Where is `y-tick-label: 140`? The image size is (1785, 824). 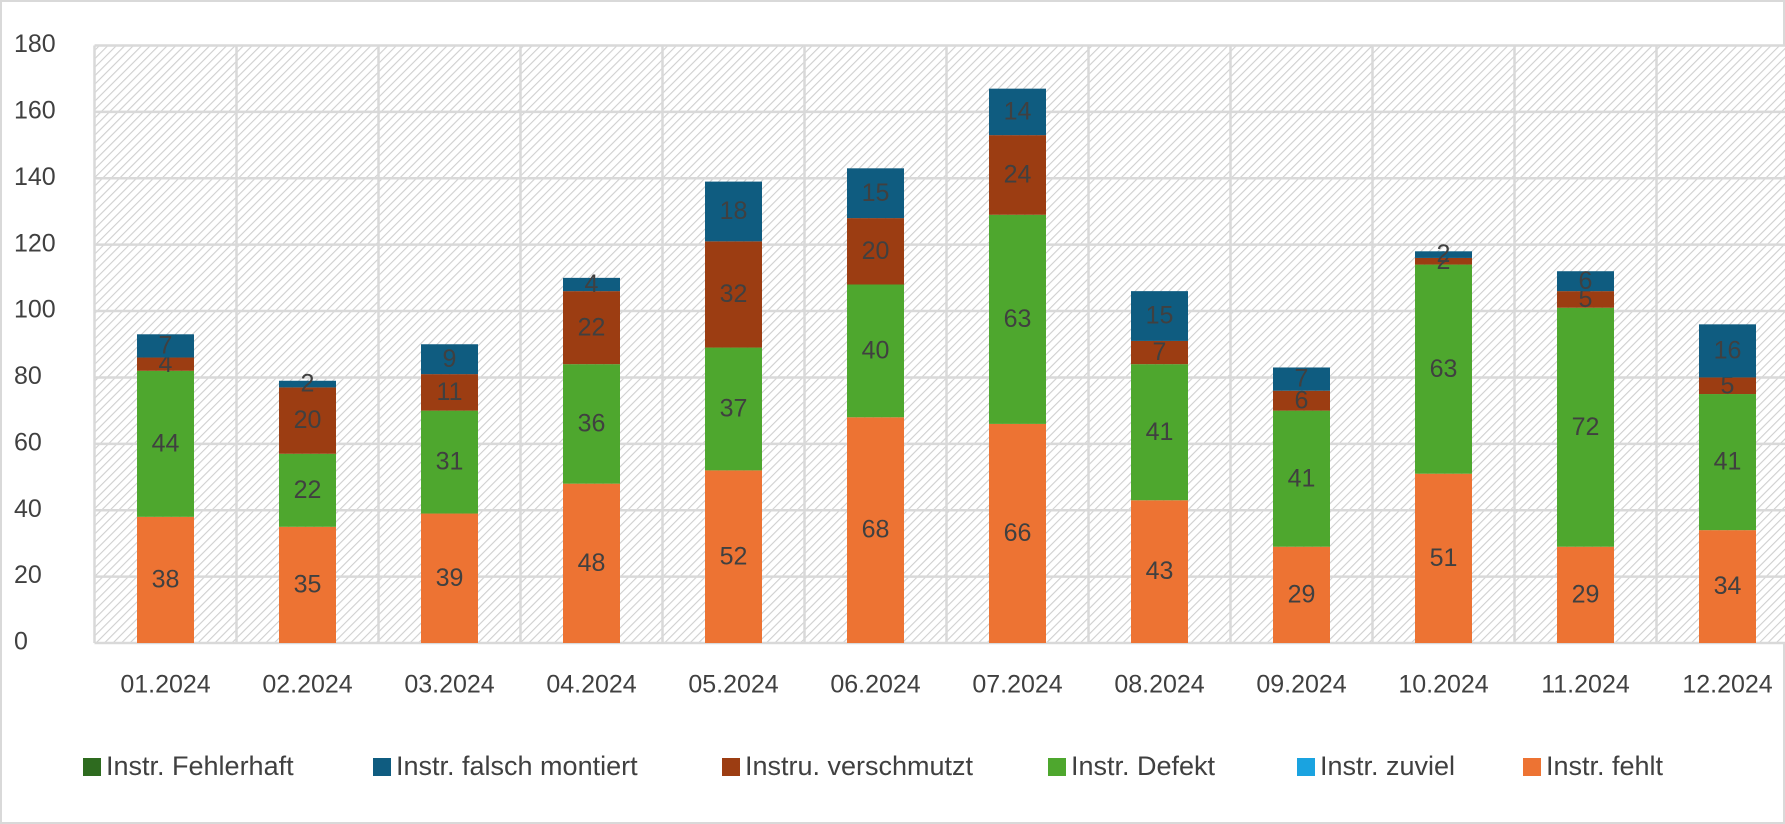 y-tick-label: 140 is located at coordinates (35, 177).